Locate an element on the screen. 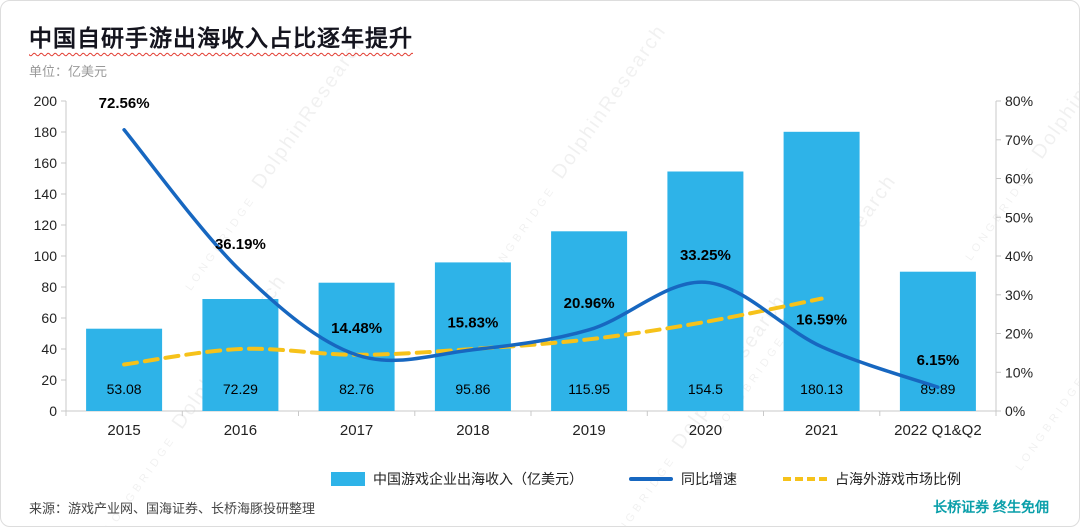 This screenshot has width=1080, height=527. yoy-percent-label: 6.15% is located at coordinates (938, 360).